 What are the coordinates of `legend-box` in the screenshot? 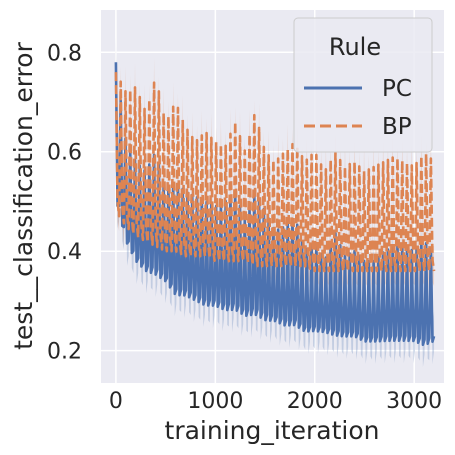 It's located at (363, 85).